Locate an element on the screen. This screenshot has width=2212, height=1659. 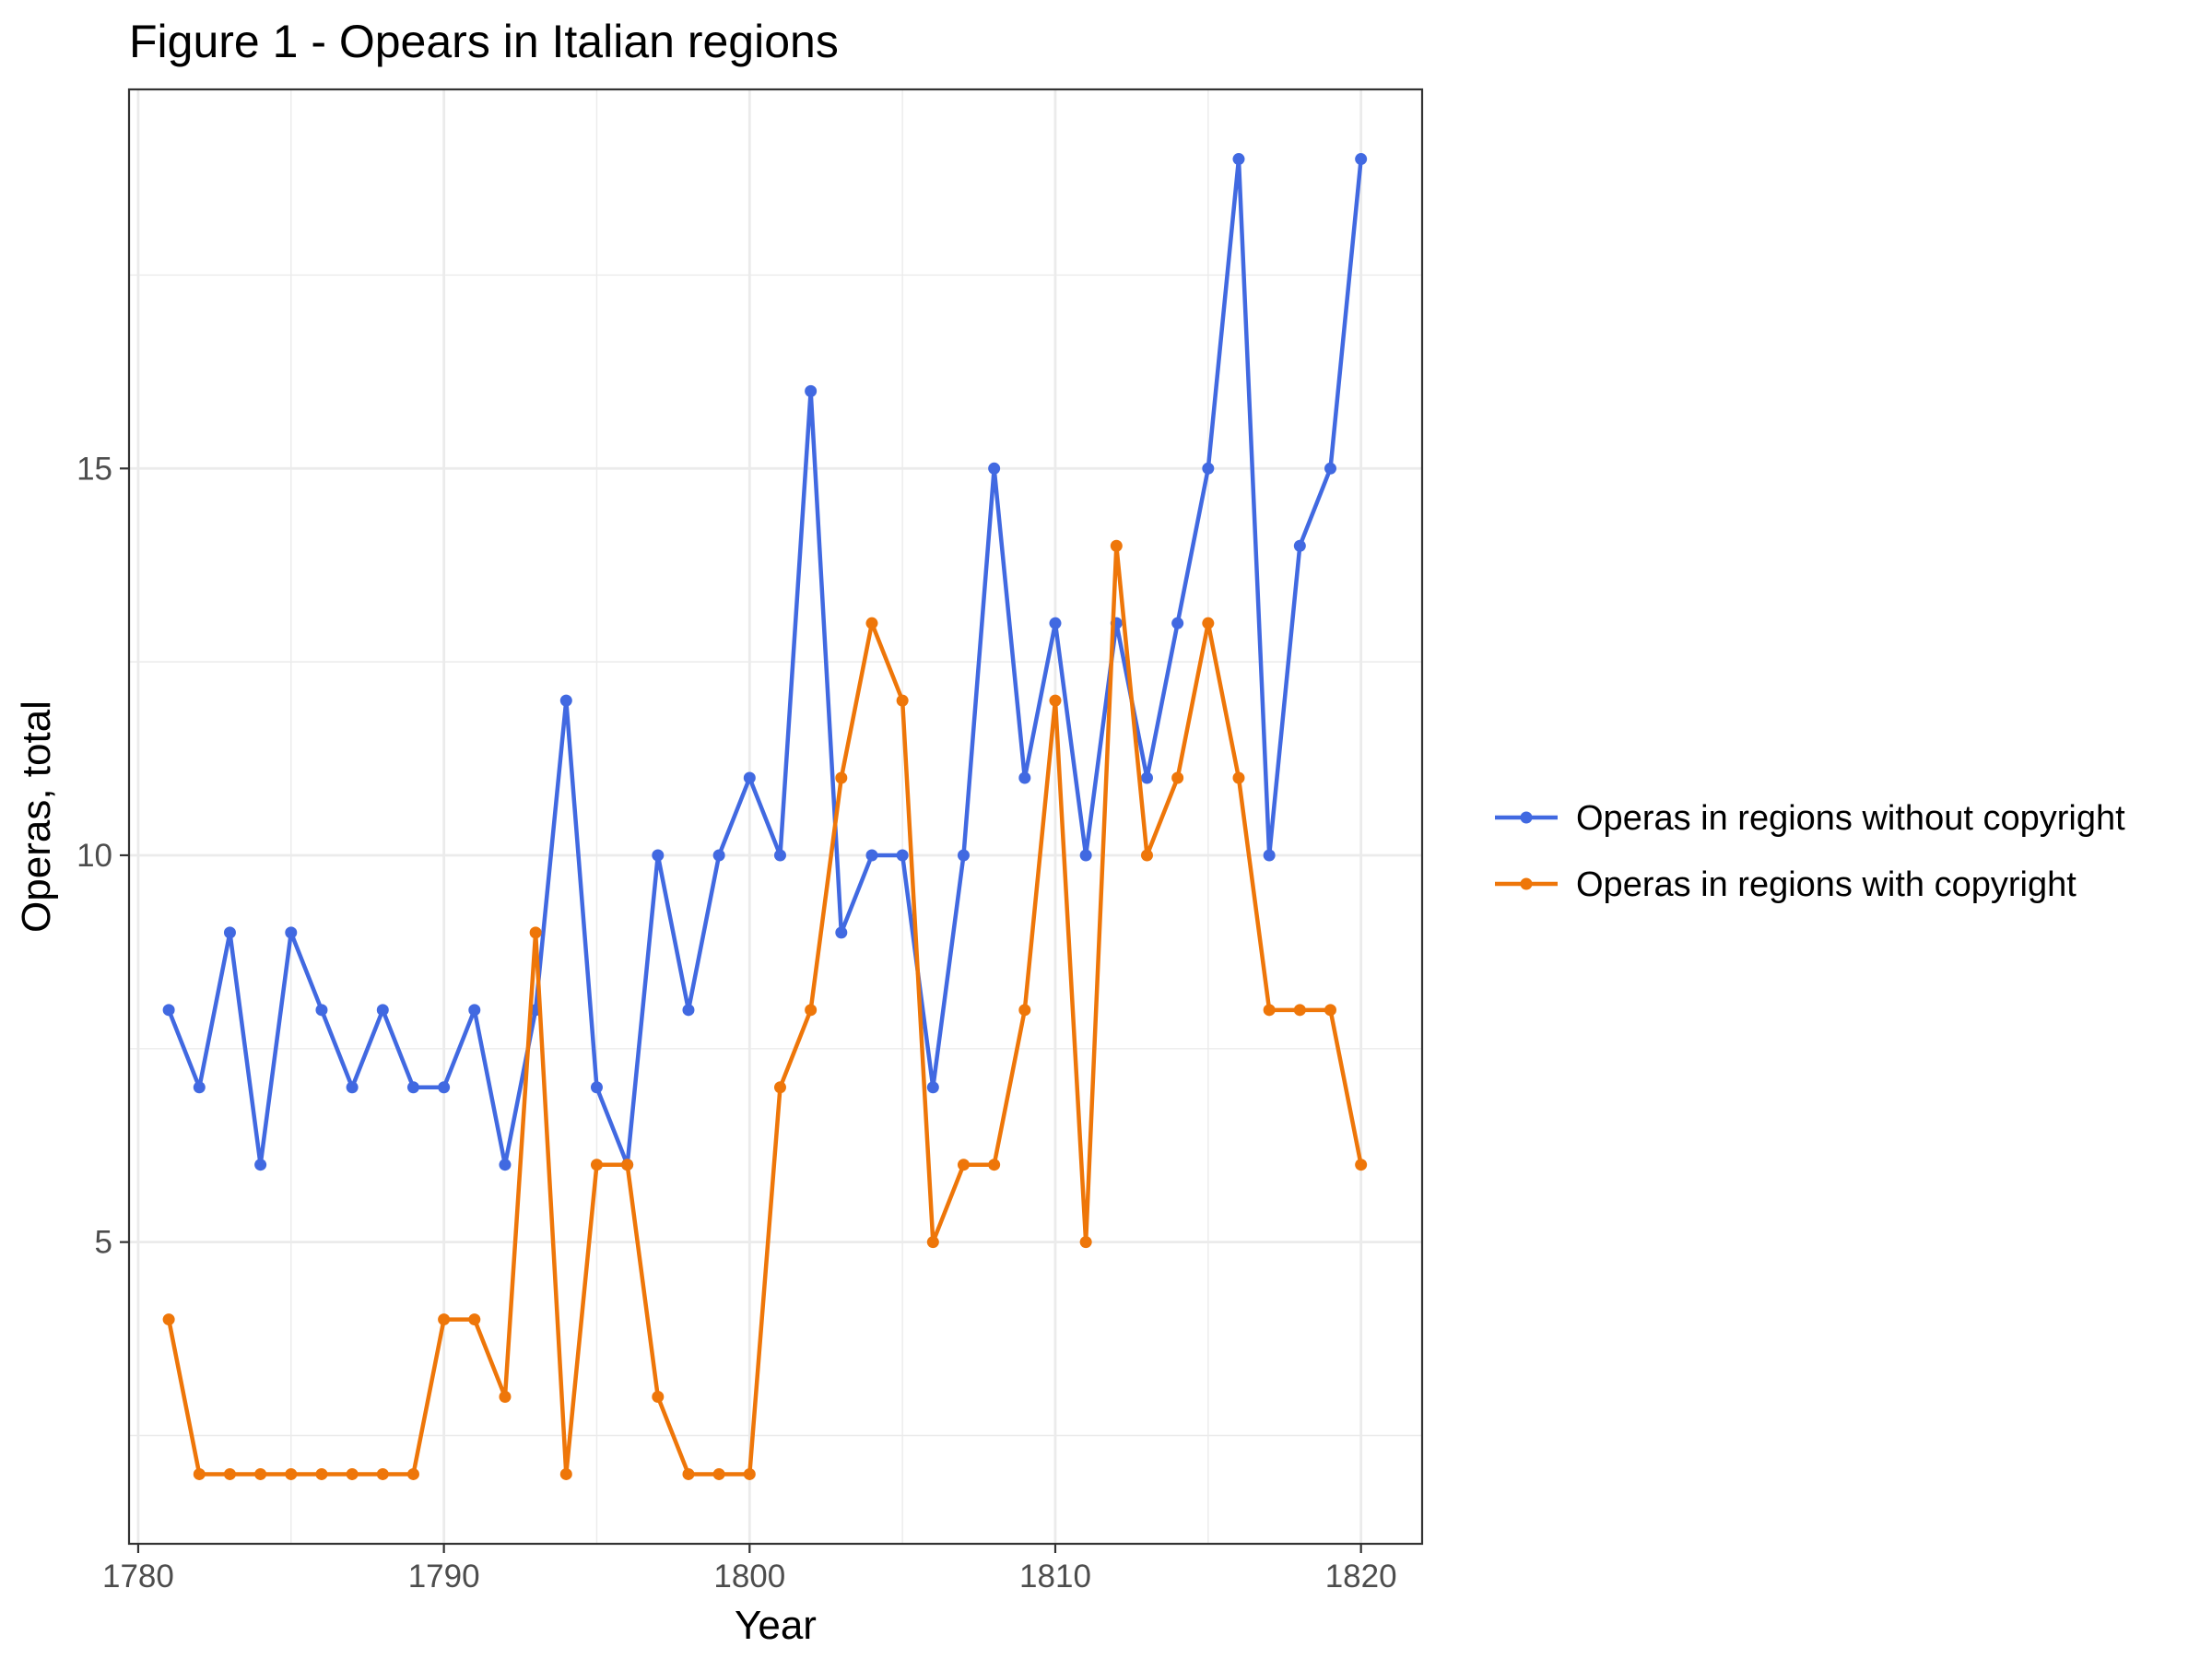
x-tick-label-3: 1810 is located at coordinates (1055, 1576).